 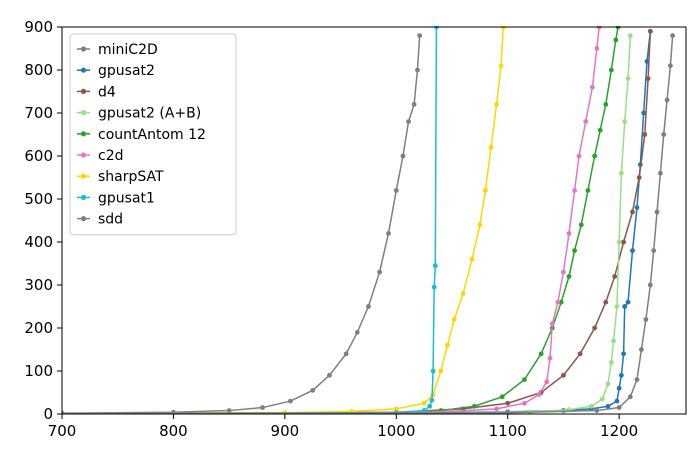 I want to click on legend-label: c2d, so click(x=111, y=156).